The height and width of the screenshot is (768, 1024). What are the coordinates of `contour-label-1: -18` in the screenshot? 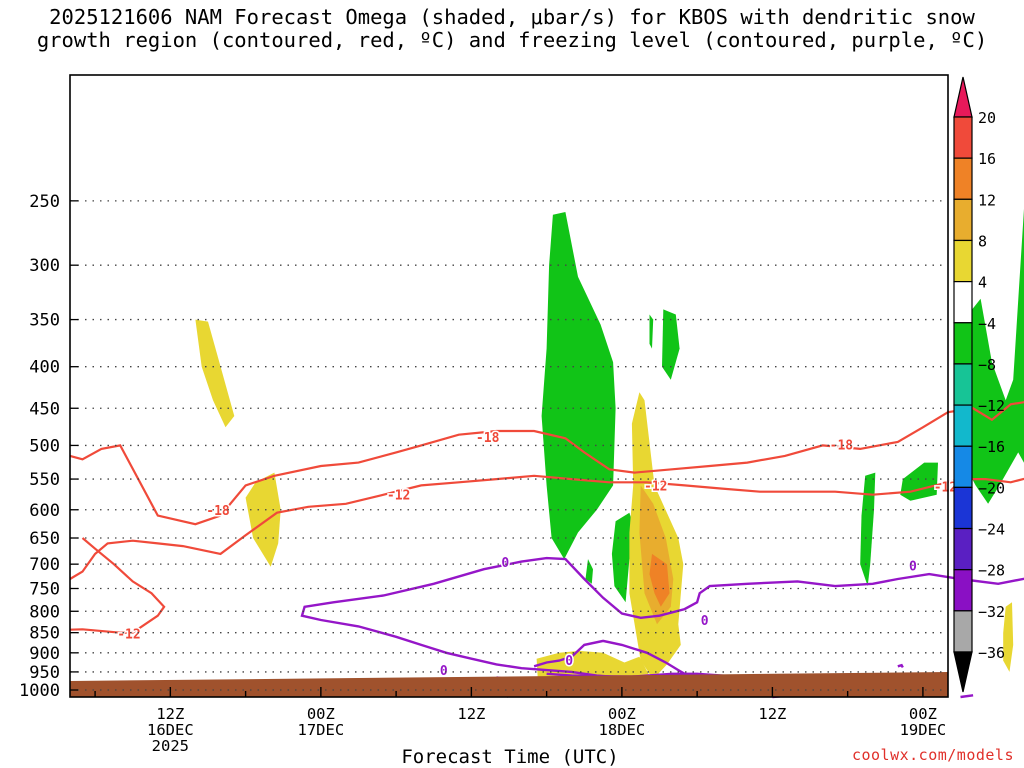 It's located at (218, 511).